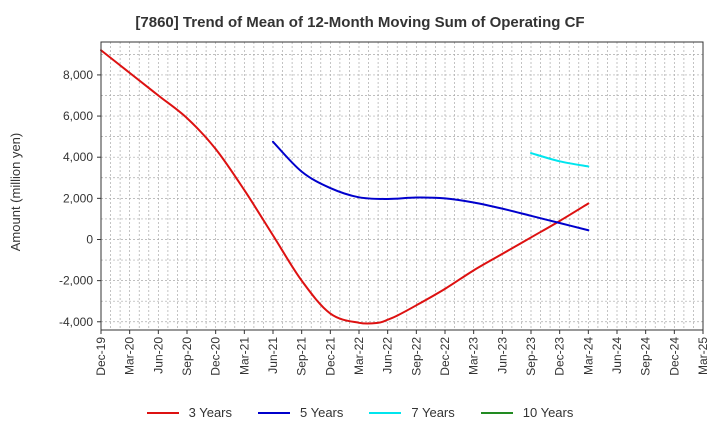 The image size is (720, 440). I want to click on x-tick-label: Mar-20, so click(130, 356).